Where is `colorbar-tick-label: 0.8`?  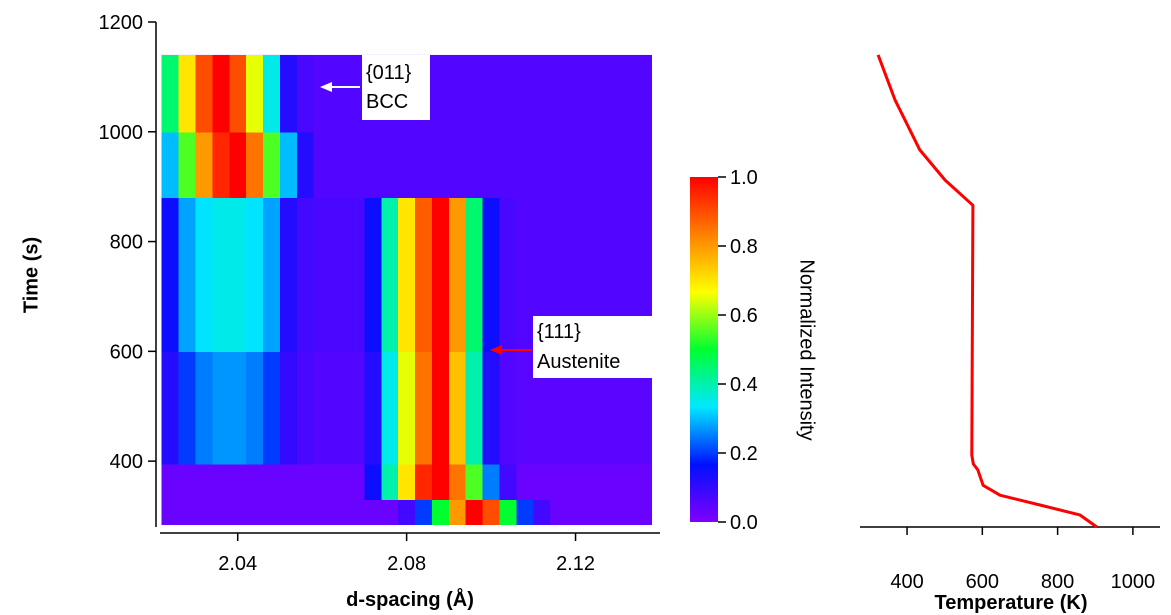
colorbar-tick-label: 0.8 is located at coordinates (744, 247).